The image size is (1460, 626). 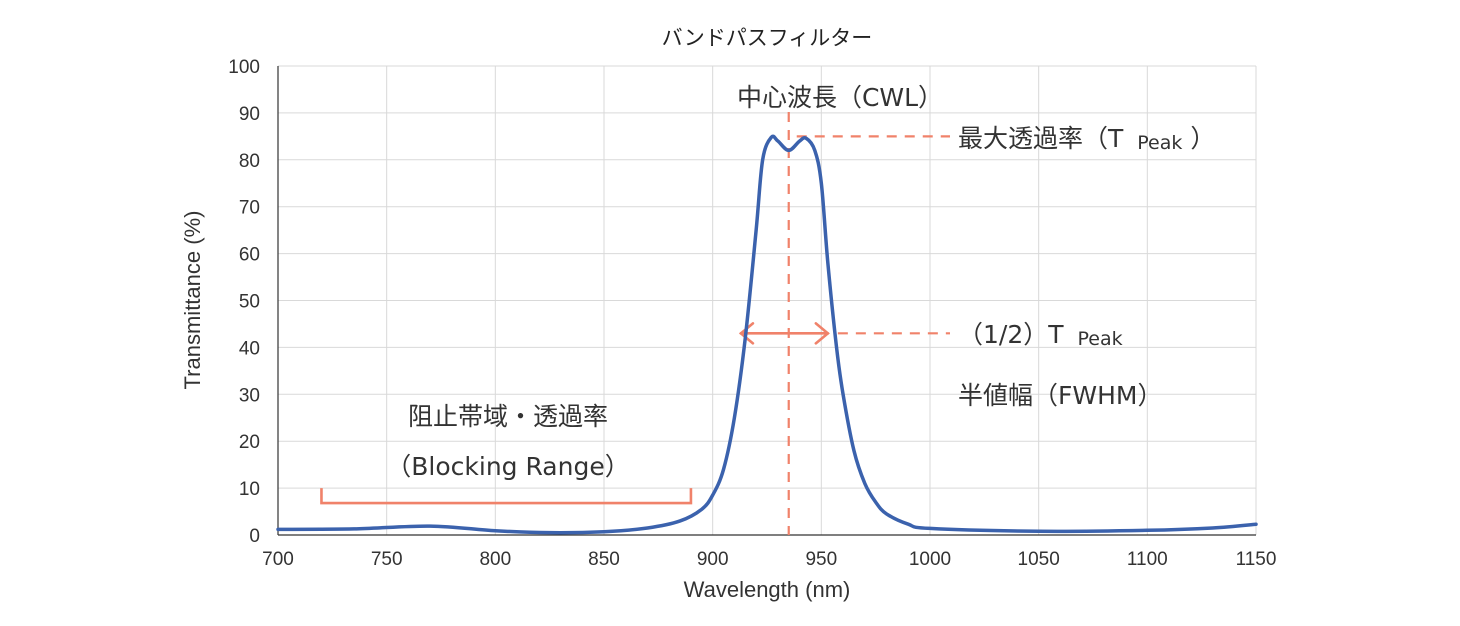 What do you see at coordinates (249, 255) in the screenshot?
I see `y-tick-label: 60` at bounding box center [249, 255].